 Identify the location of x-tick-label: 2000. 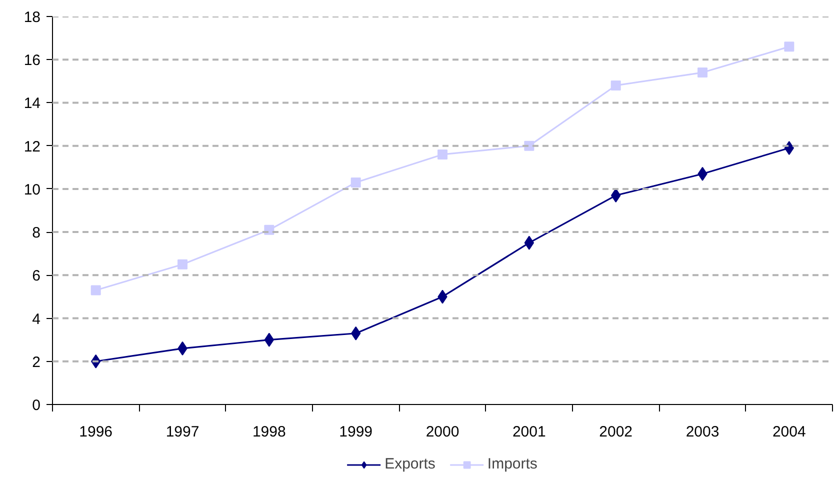
(443, 432).